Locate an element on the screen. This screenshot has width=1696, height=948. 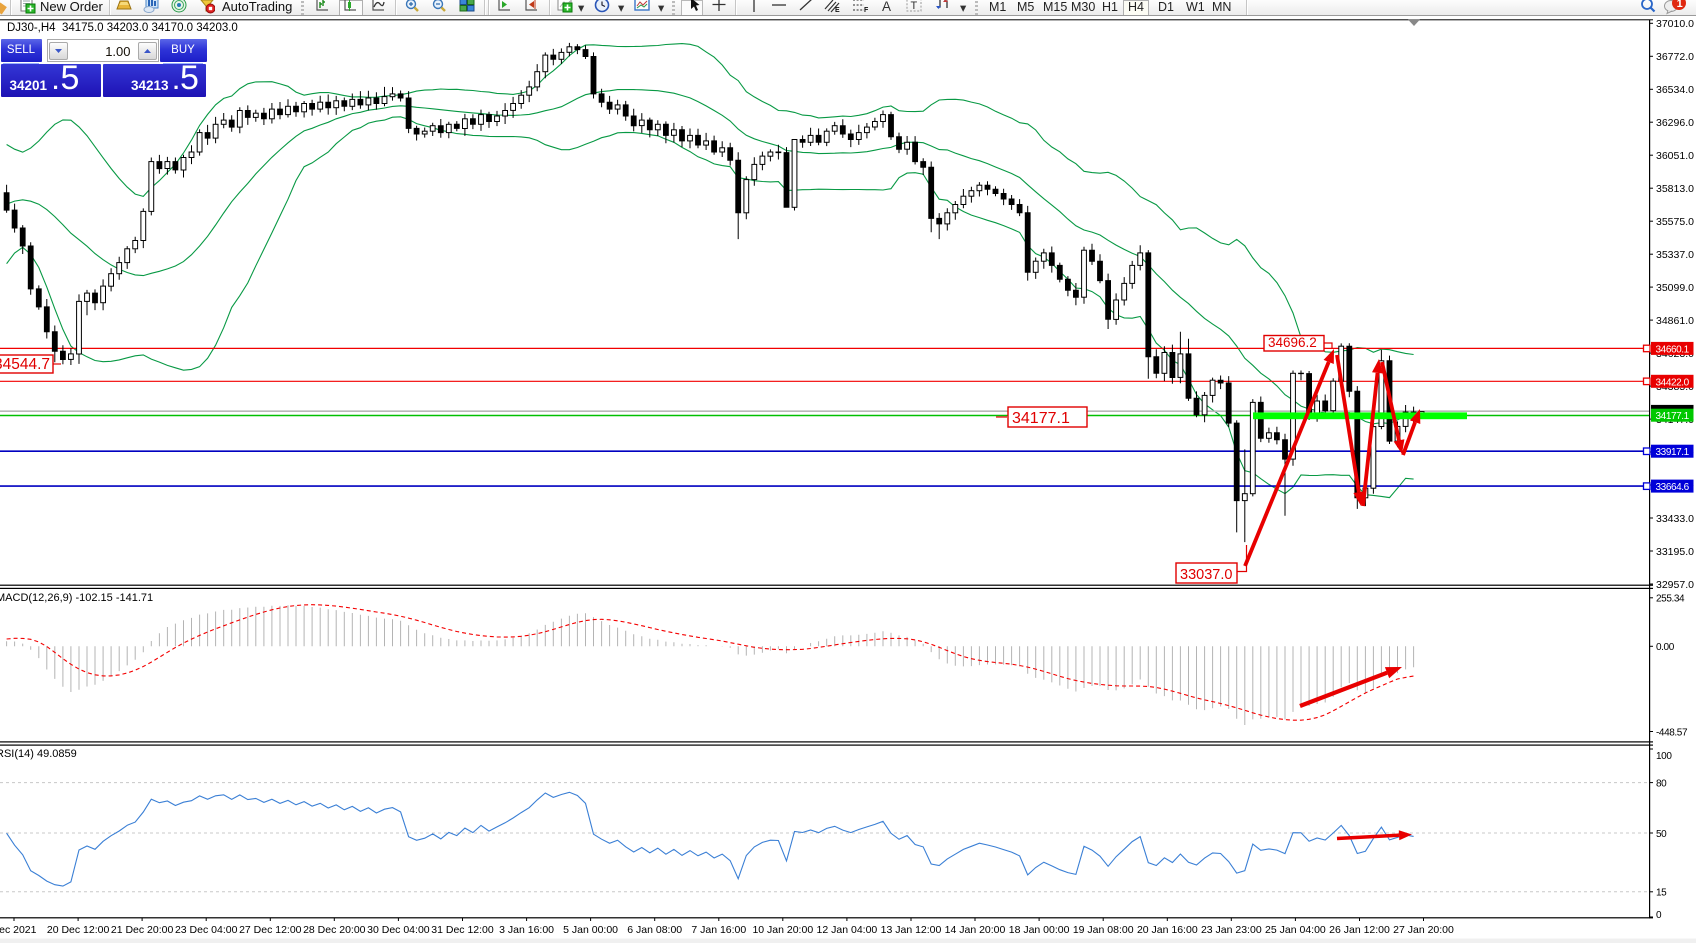
svg-text: 34422.0 is located at coordinates (1673, 382).